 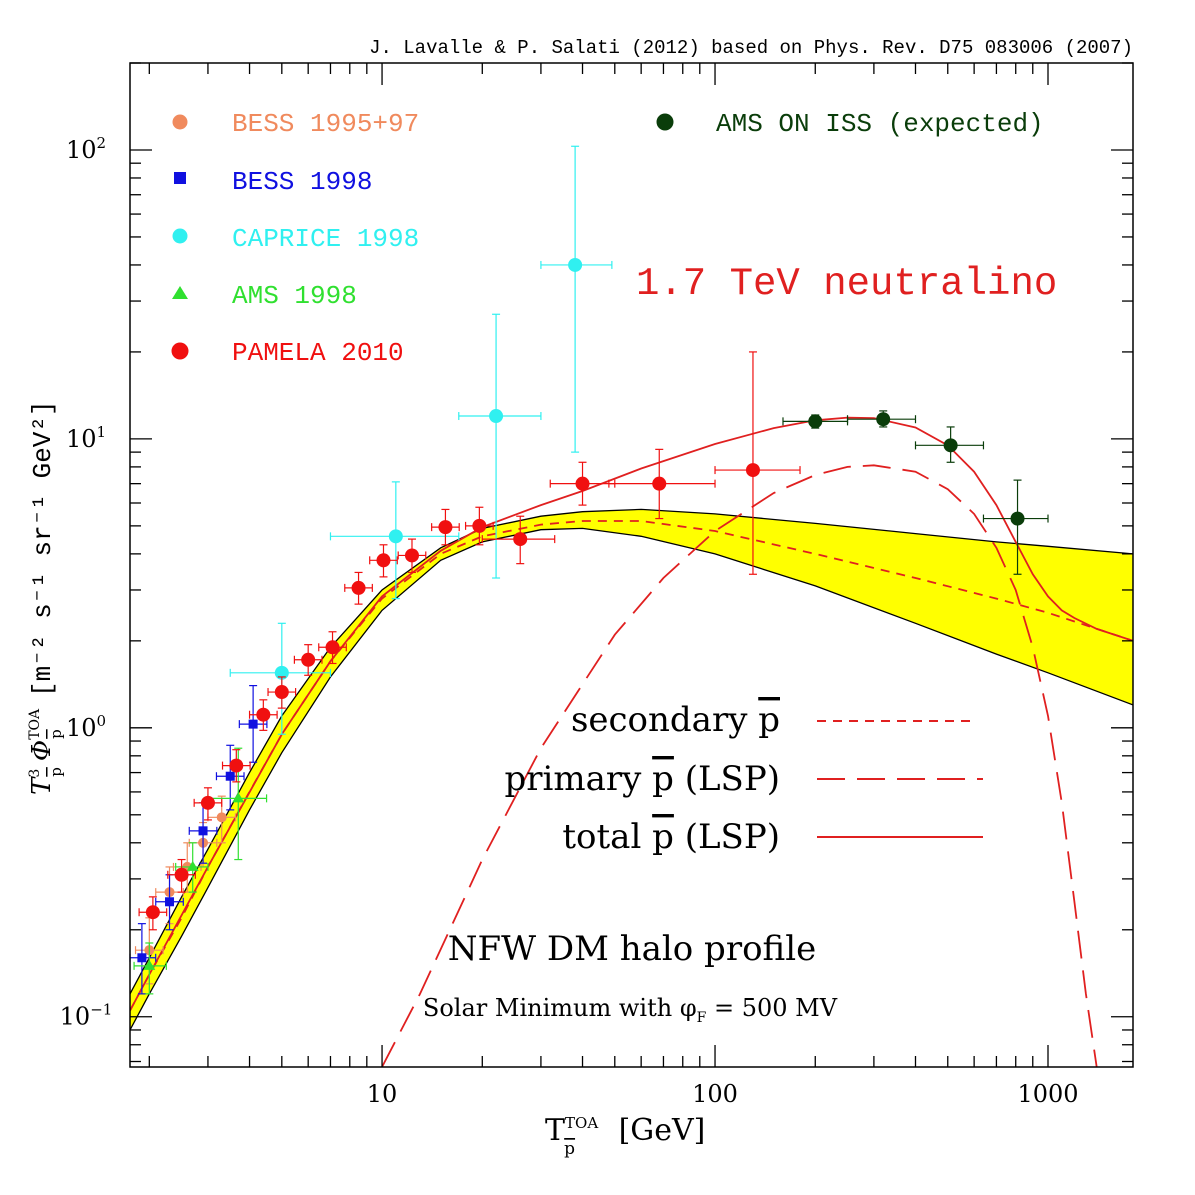 I want to click on y-tick-label: 10¹, so click(x=86, y=438).